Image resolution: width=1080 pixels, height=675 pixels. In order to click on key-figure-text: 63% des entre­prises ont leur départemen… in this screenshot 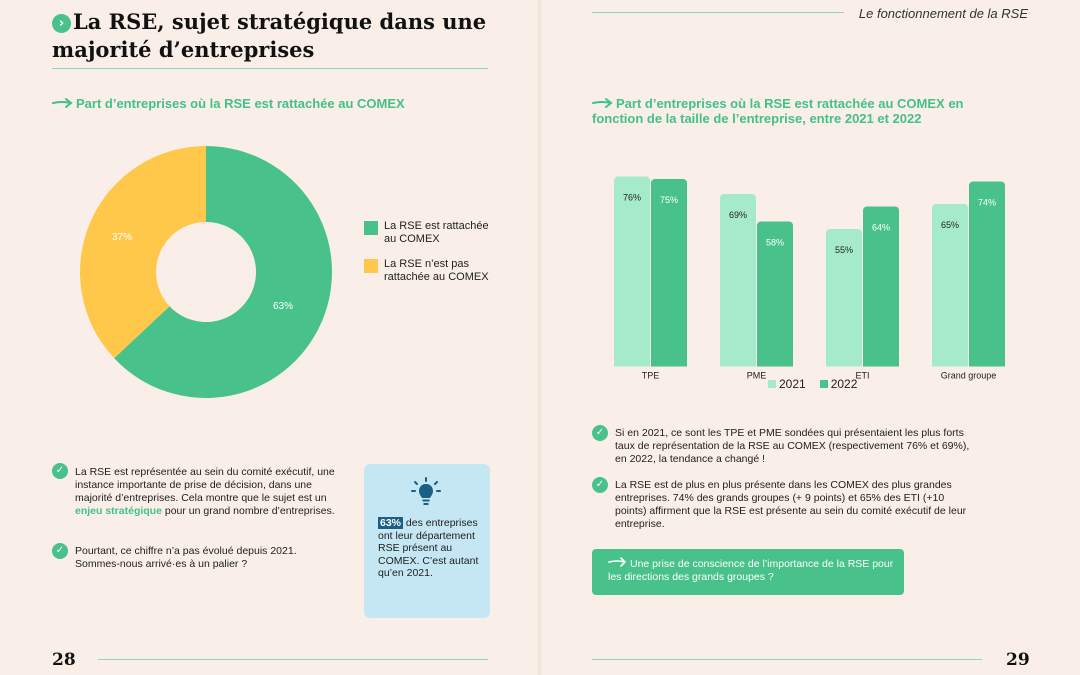, I will do `click(430, 548)`.